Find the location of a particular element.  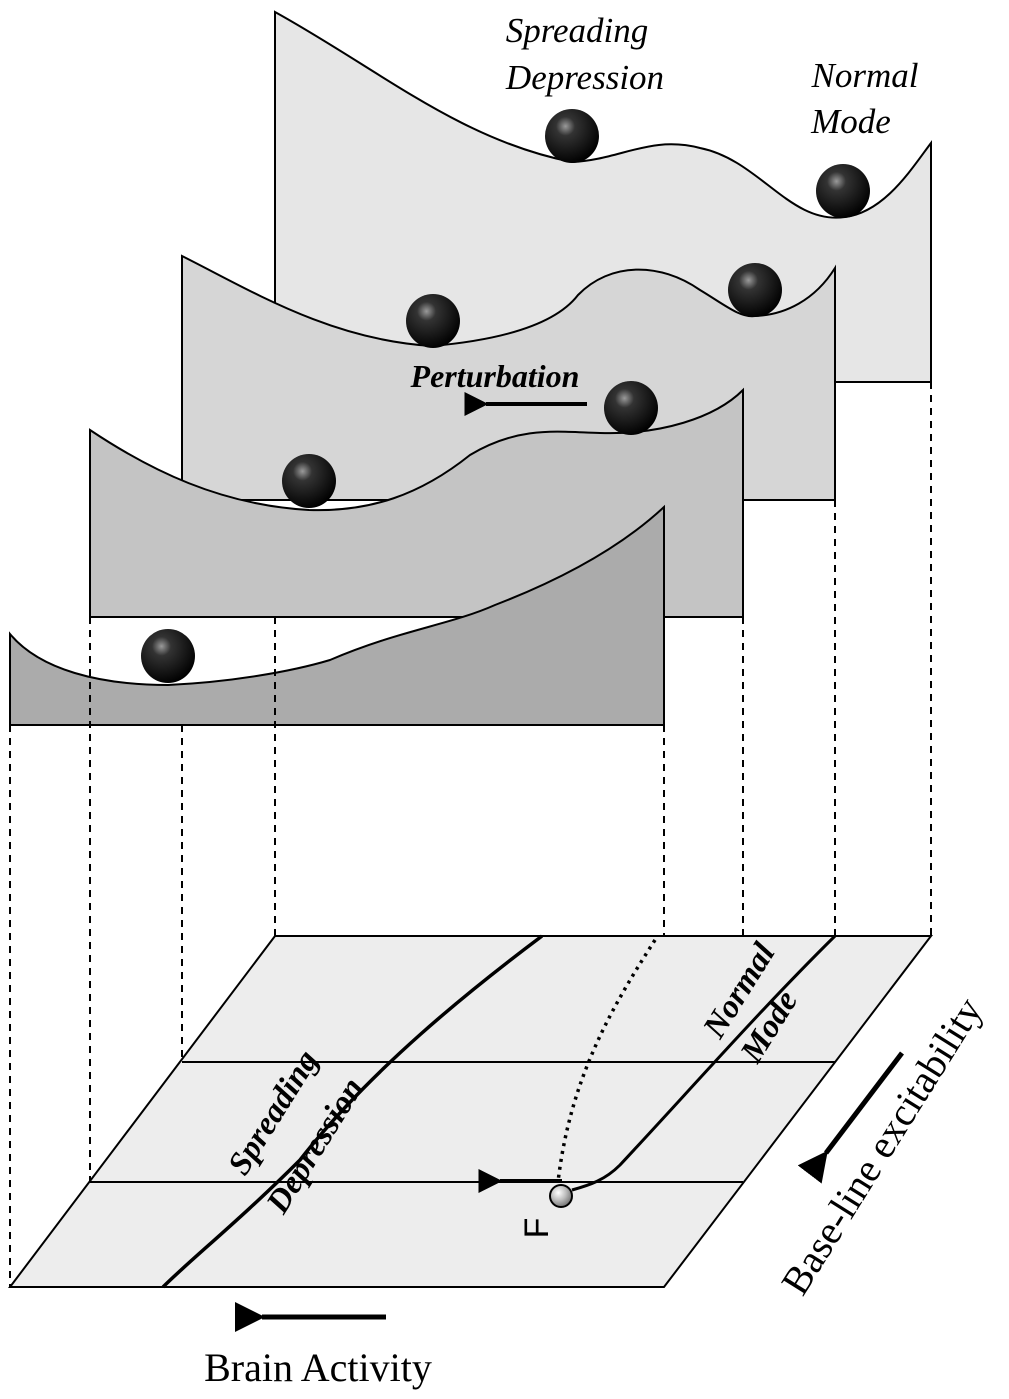

top-normal-mode-label-line2: Mode is located at coordinates (850, 121).